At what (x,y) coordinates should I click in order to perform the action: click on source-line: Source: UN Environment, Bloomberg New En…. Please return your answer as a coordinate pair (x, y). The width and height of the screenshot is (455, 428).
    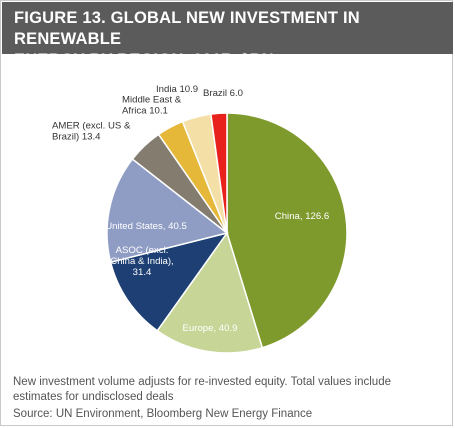
    Looking at the image, I should click on (163, 414).